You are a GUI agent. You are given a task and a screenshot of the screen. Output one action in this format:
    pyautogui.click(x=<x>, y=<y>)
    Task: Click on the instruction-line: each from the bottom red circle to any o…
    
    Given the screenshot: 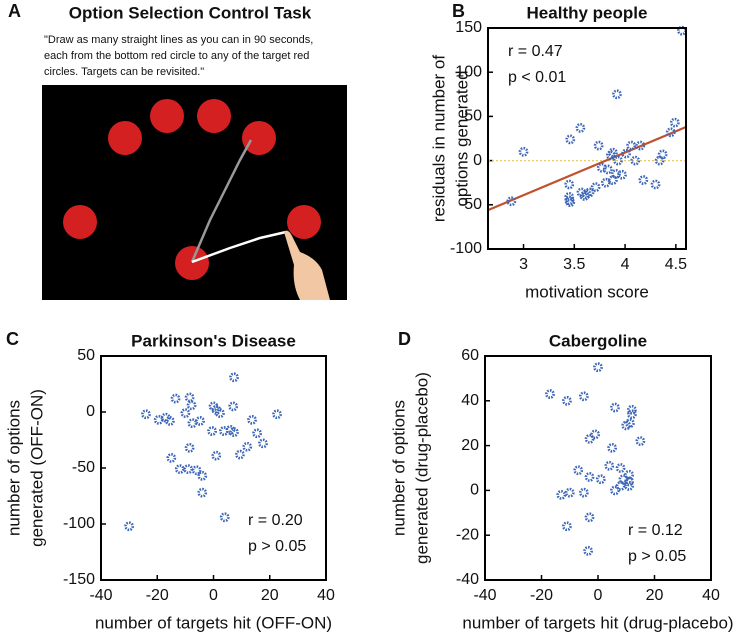 What is the action you would take?
    pyautogui.click(x=176, y=56)
    